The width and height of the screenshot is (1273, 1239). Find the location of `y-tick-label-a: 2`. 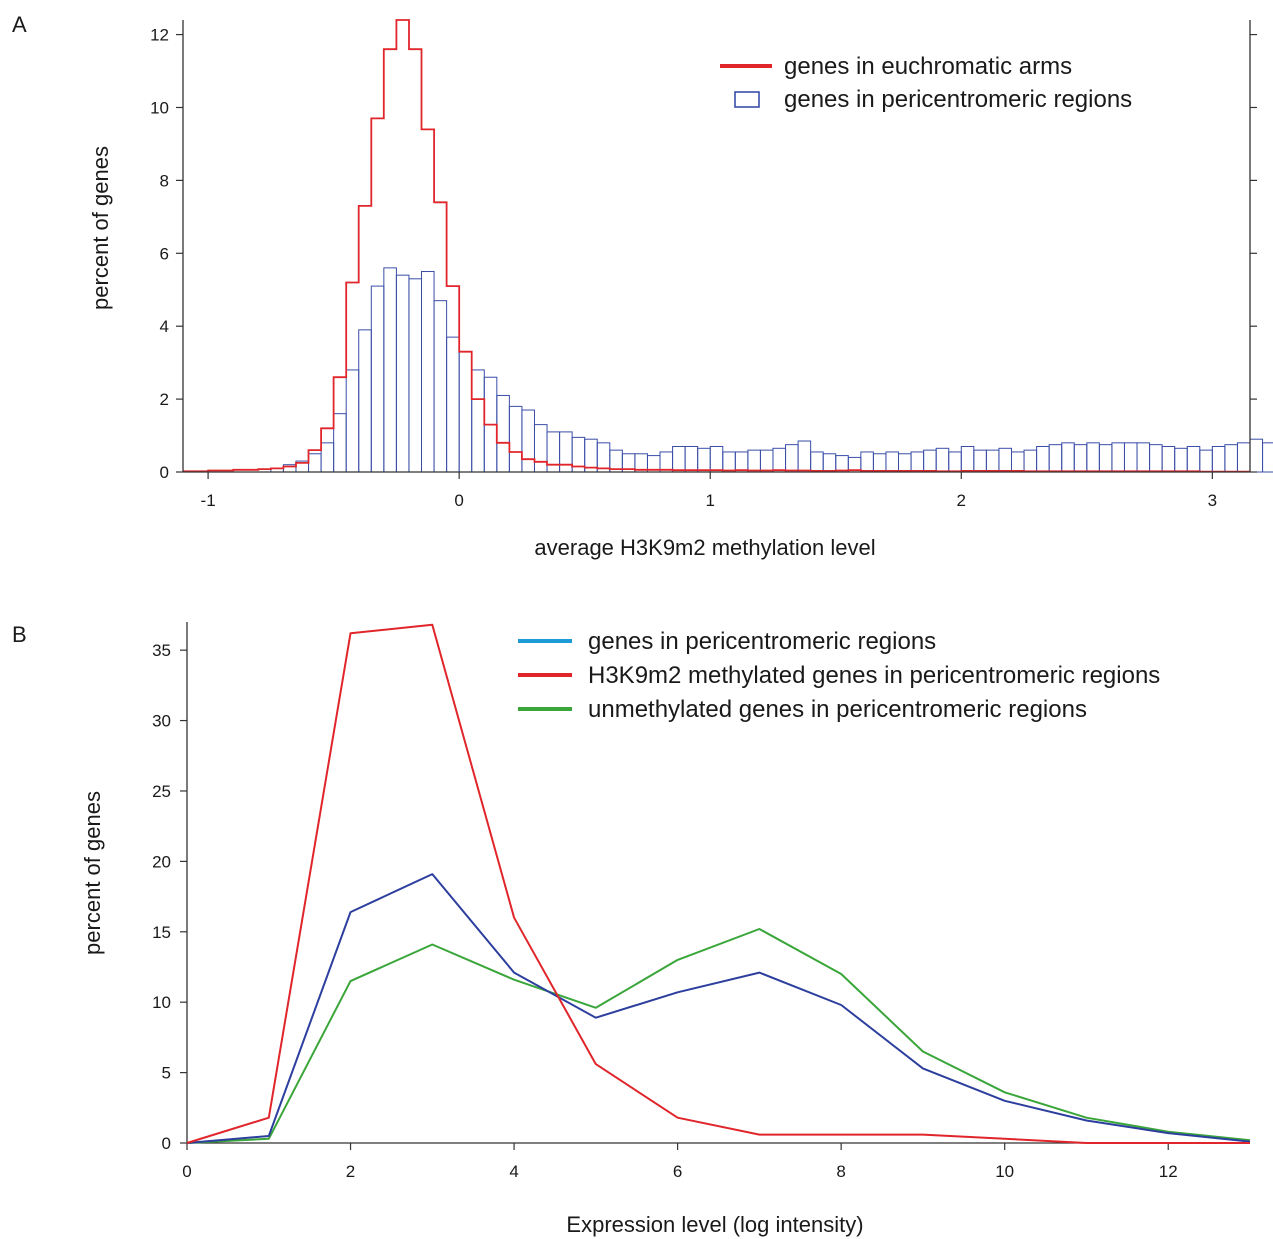

y-tick-label-a: 2 is located at coordinates (164, 399).